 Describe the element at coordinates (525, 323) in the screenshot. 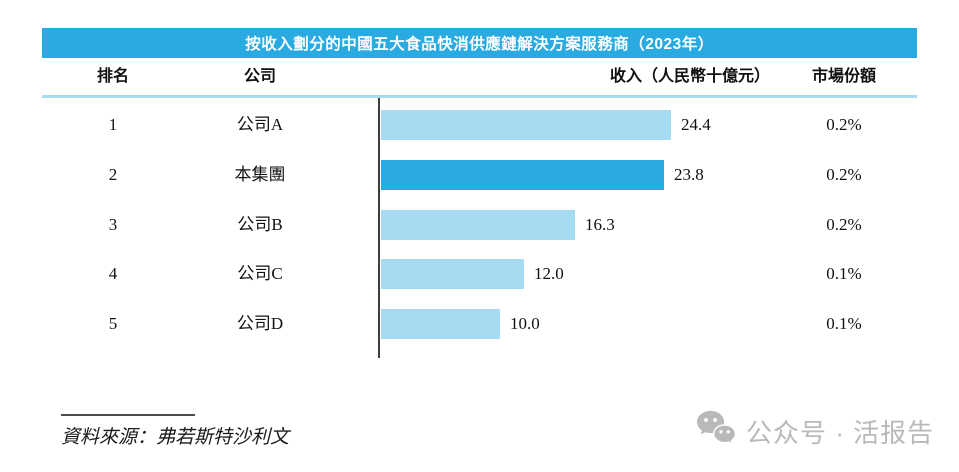

I see `revenue-value: 10.0` at that location.